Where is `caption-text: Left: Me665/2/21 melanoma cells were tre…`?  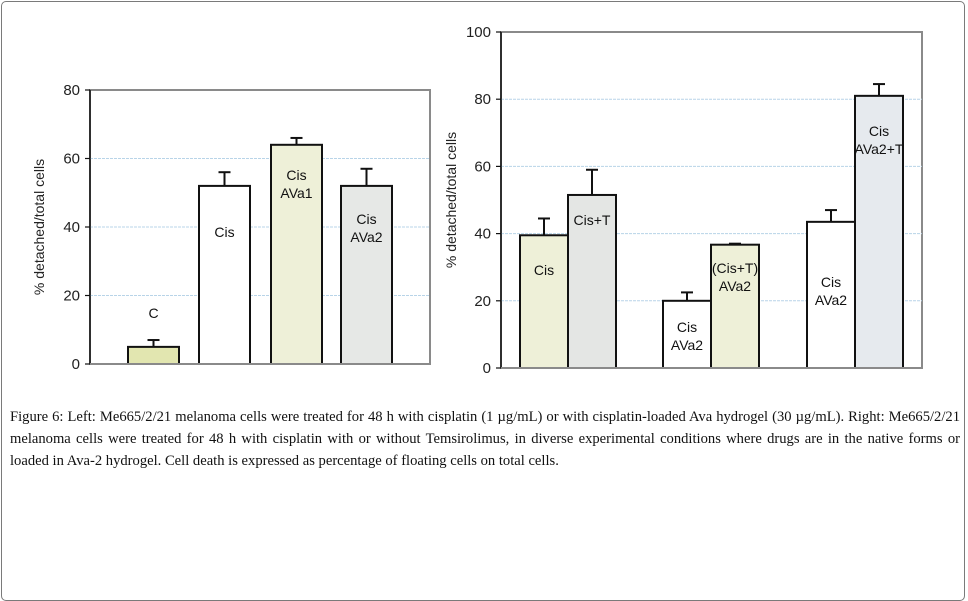 caption-text: Left: Me665/2/21 melanoma cells were tre… is located at coordinates (485, 439).